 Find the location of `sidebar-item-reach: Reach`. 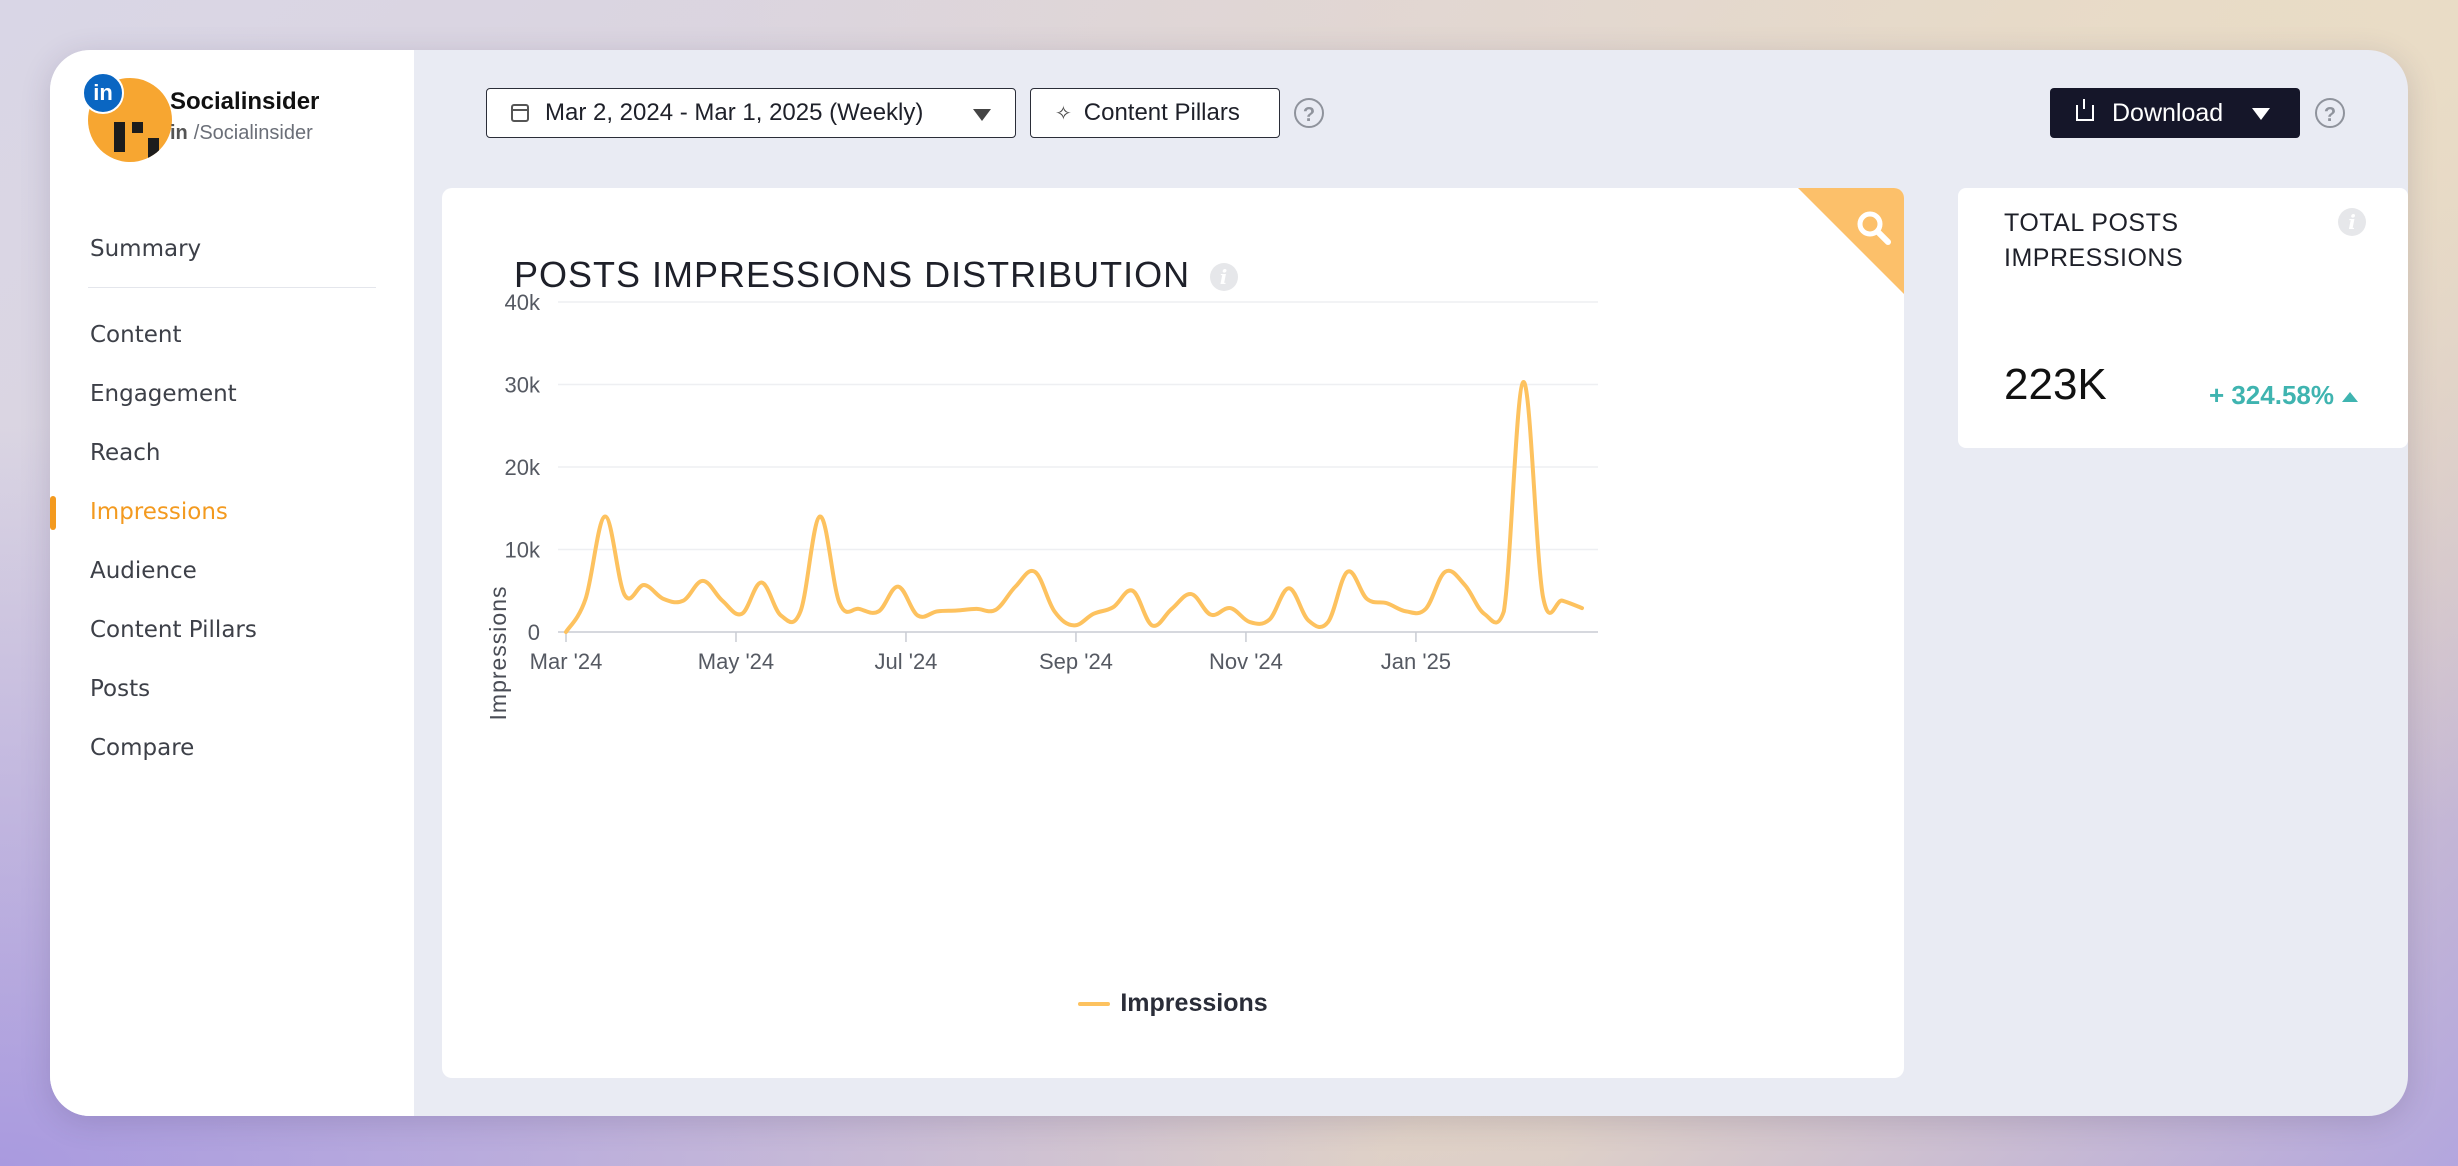

sidebar-item-reach: Reach is located at coordinates (125, 453).